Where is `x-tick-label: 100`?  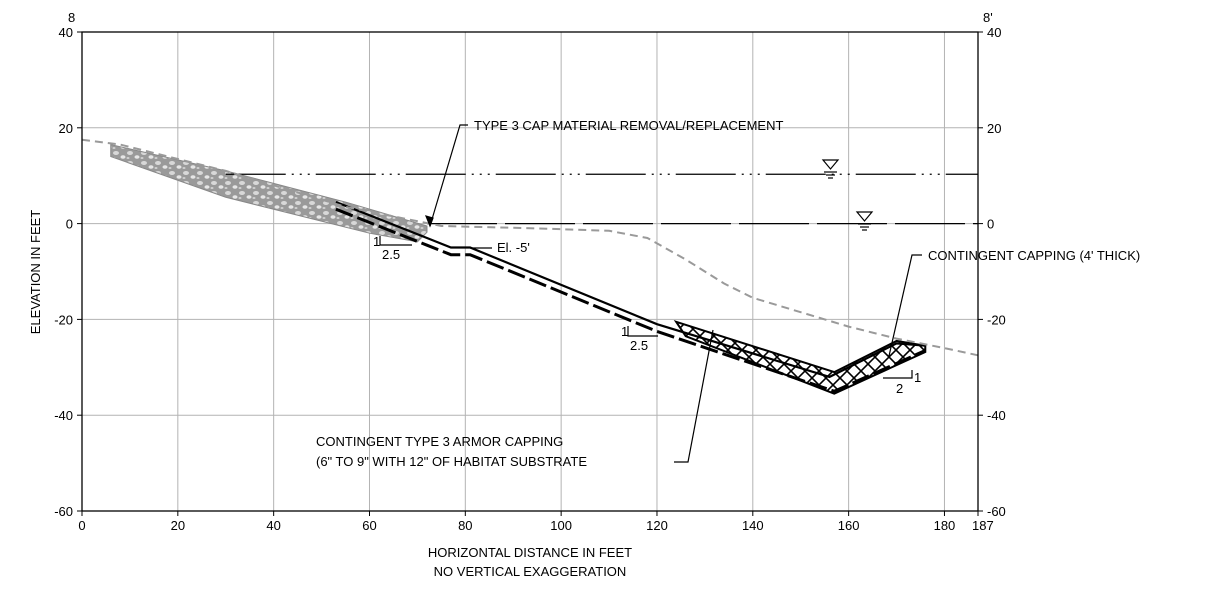
x-tick-label: 100 is located at coordinates (561, 525).